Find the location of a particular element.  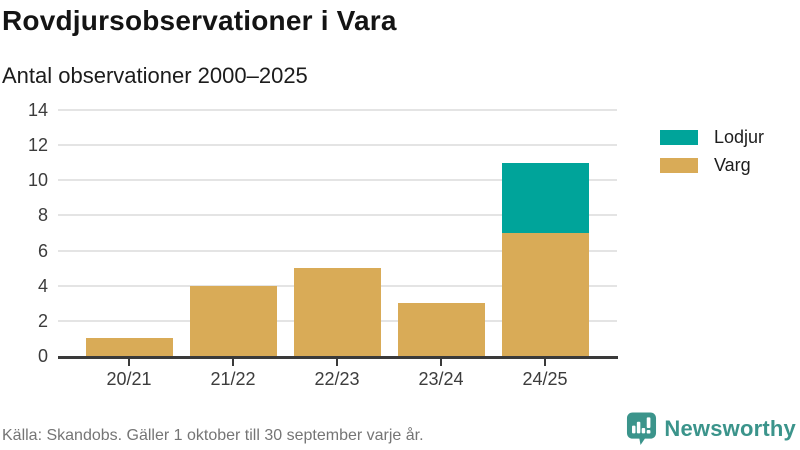

y-axis-label-14: 14 is located at coordinates (37, 110).